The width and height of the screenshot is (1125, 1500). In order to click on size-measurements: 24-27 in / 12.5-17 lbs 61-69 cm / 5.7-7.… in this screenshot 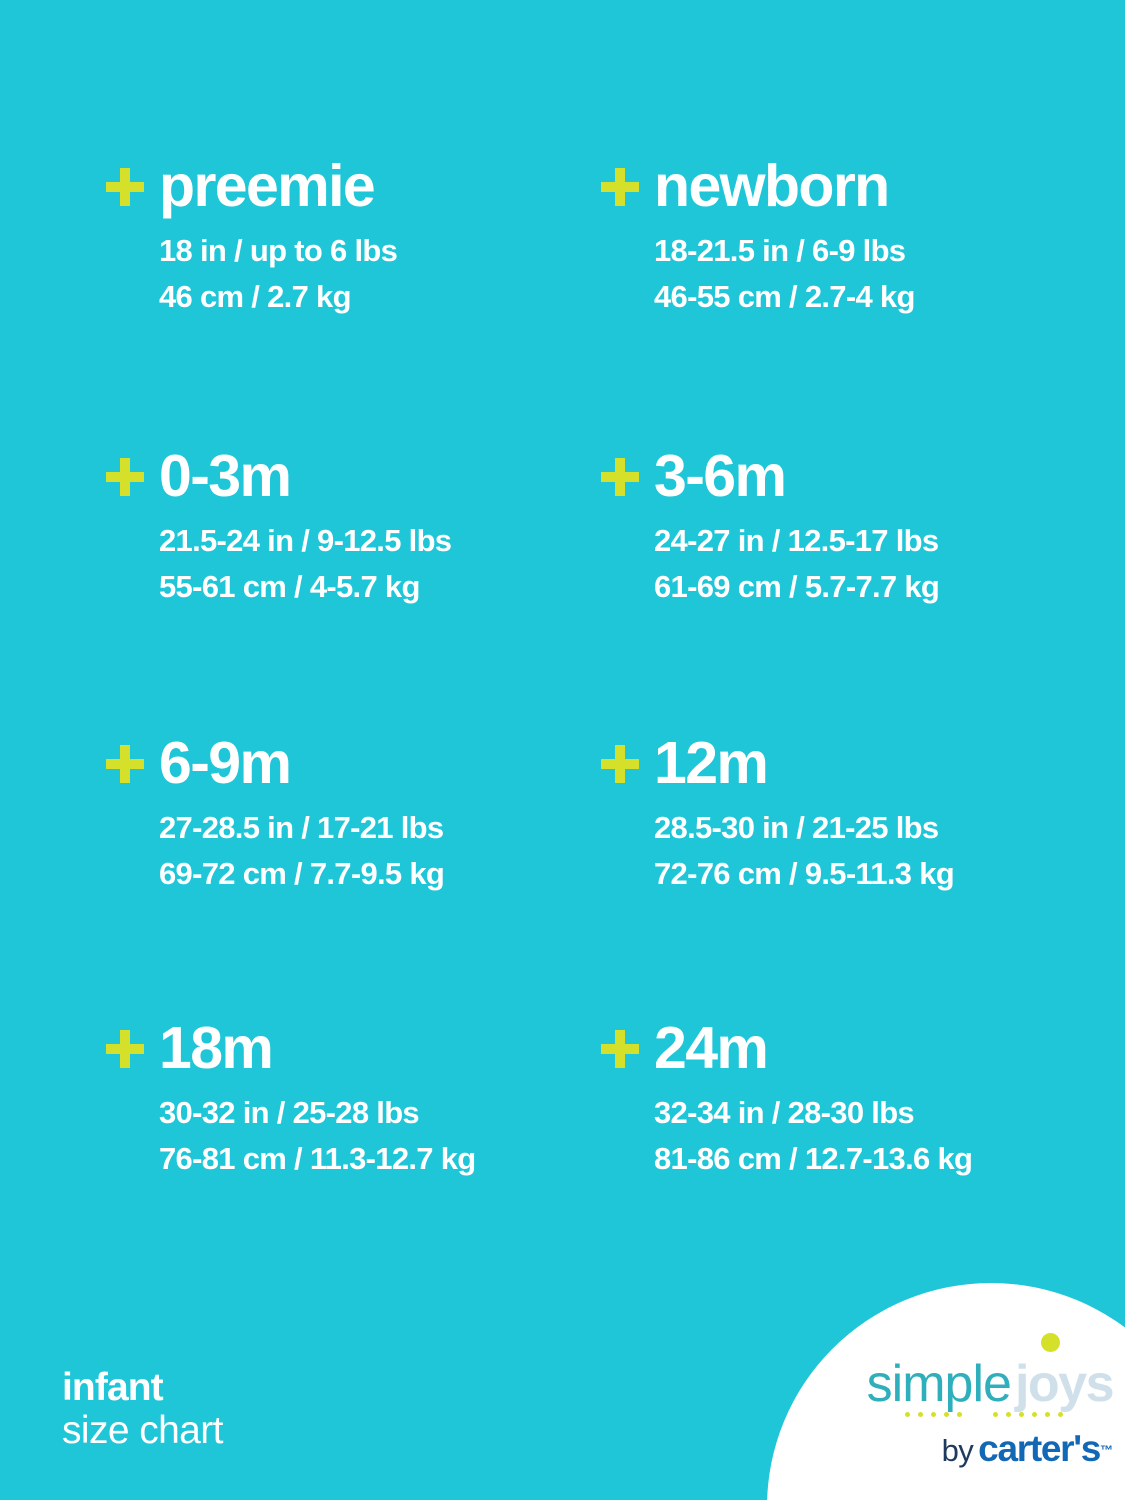, I will do `click(827, 563)`.